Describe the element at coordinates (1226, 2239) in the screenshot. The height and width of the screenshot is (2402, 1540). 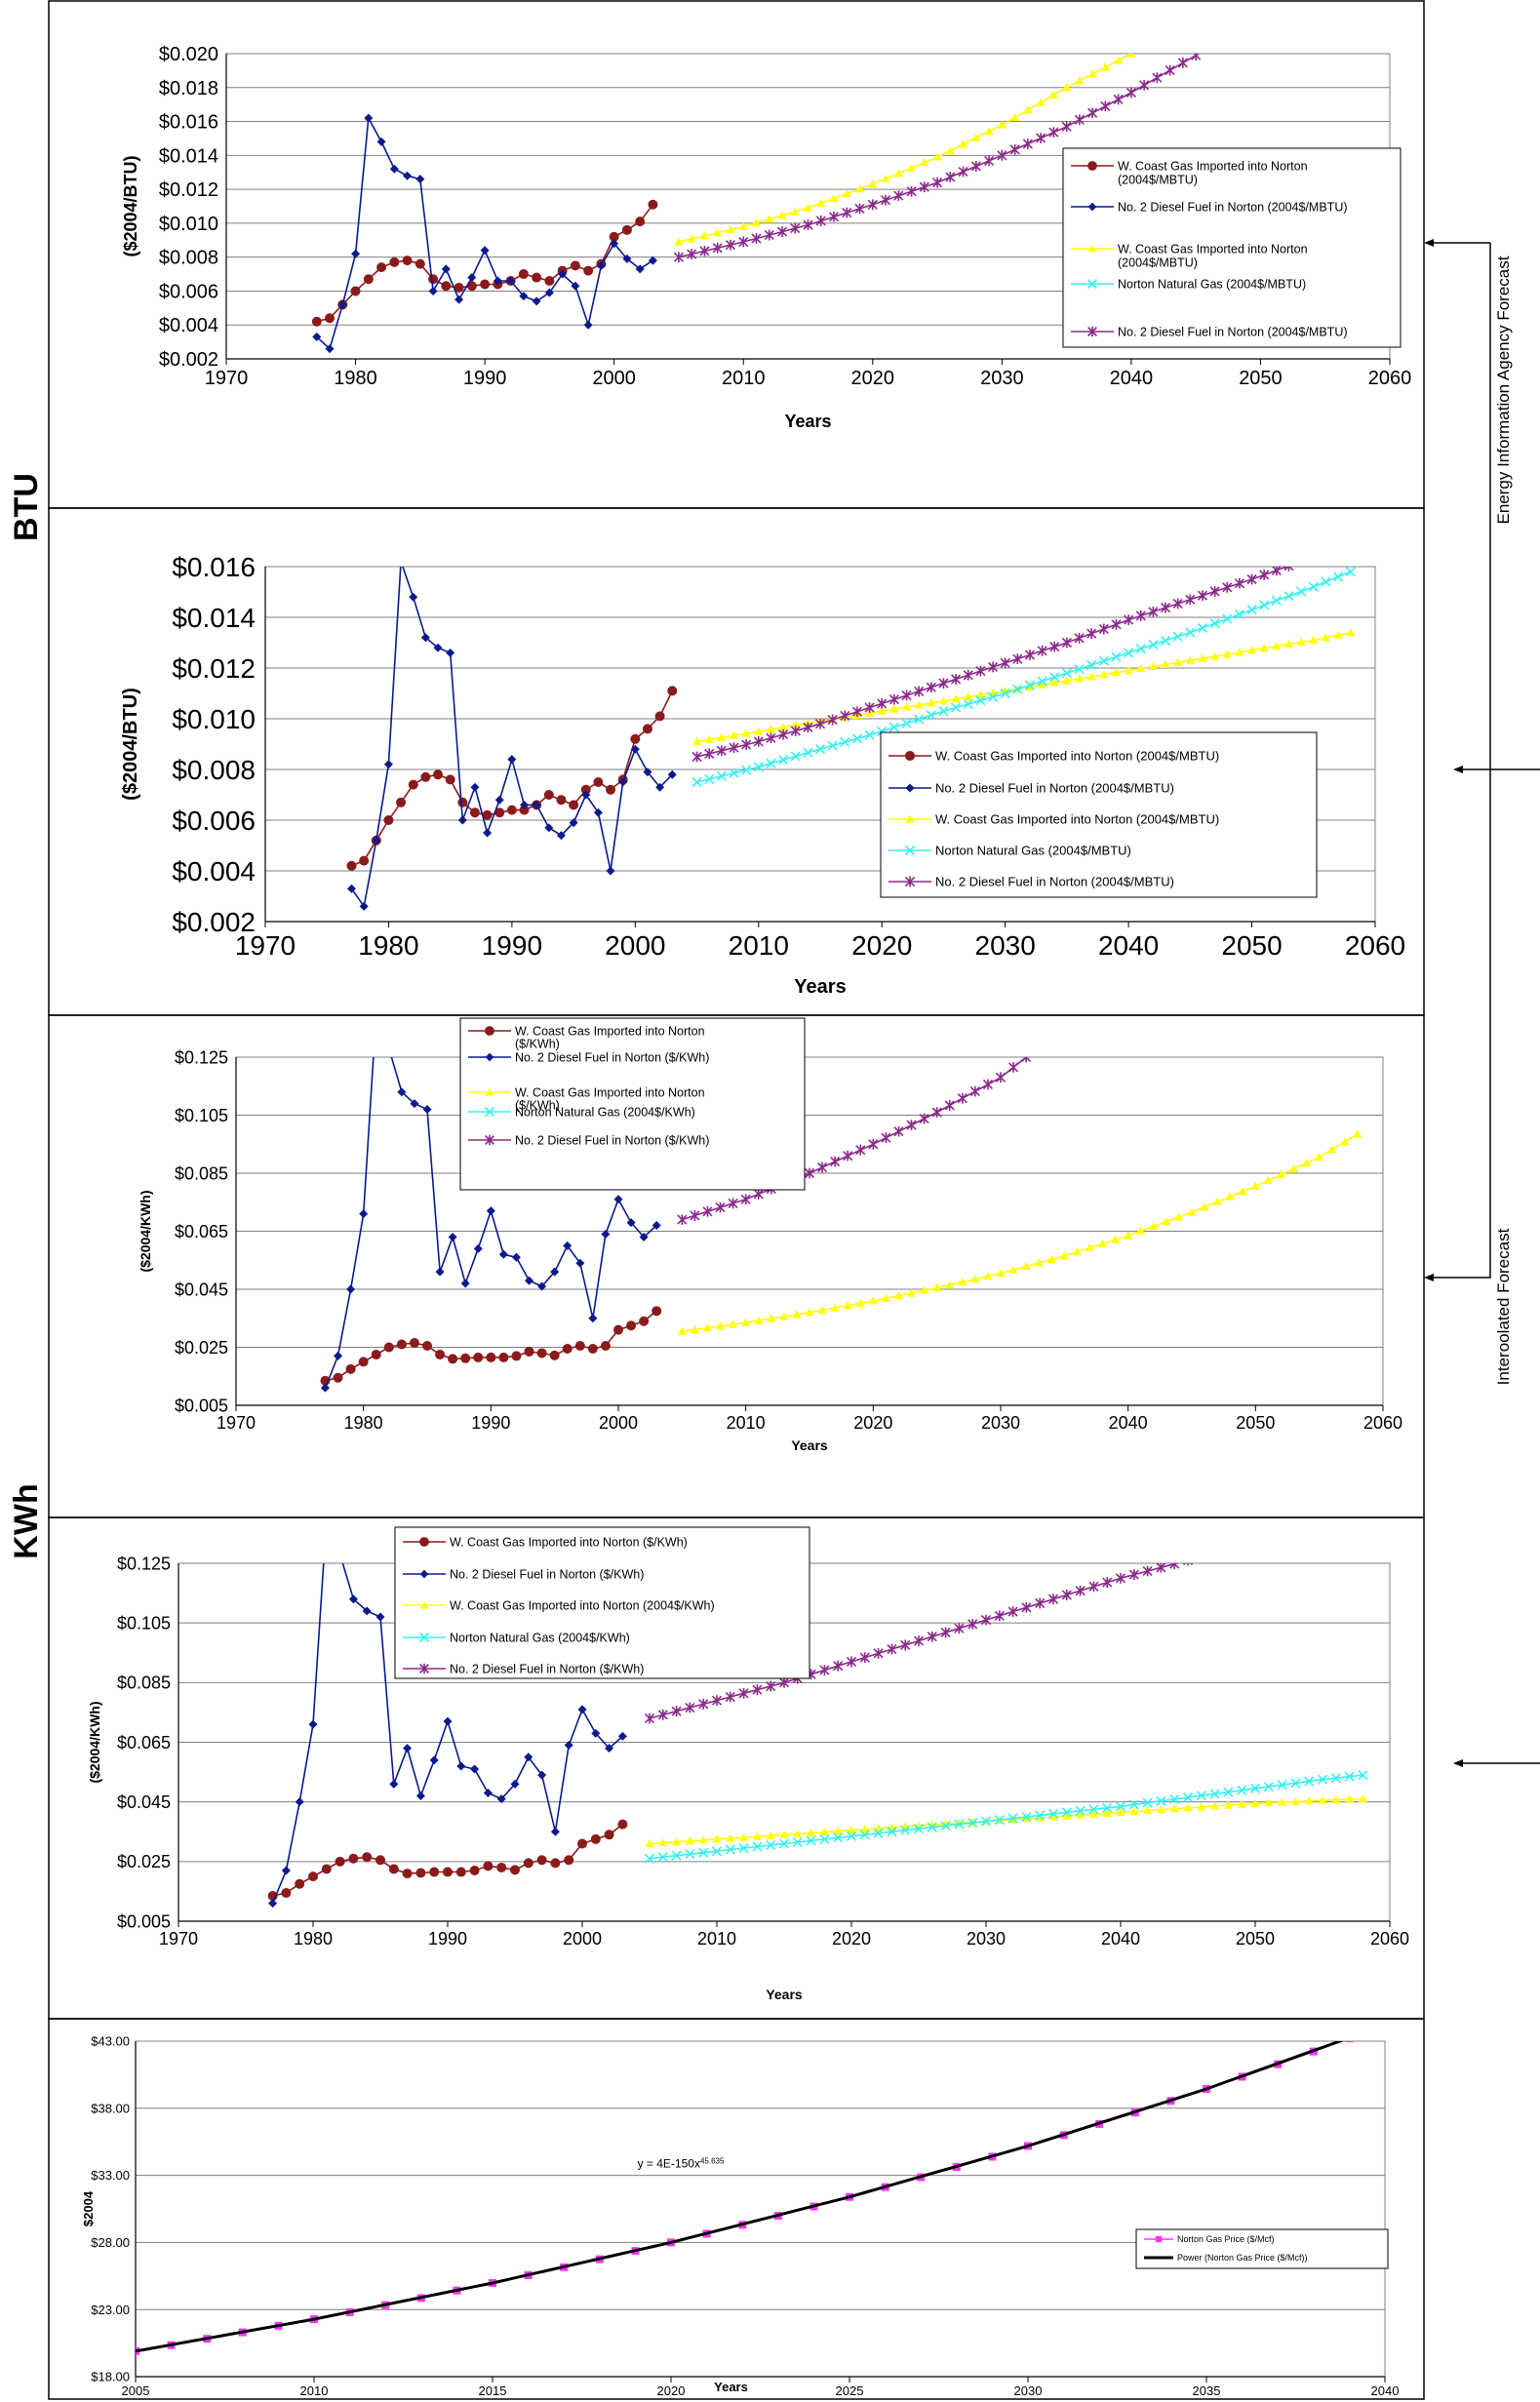
I see `legend-label: Norton Gas Price ($/Mcf)` at that location.